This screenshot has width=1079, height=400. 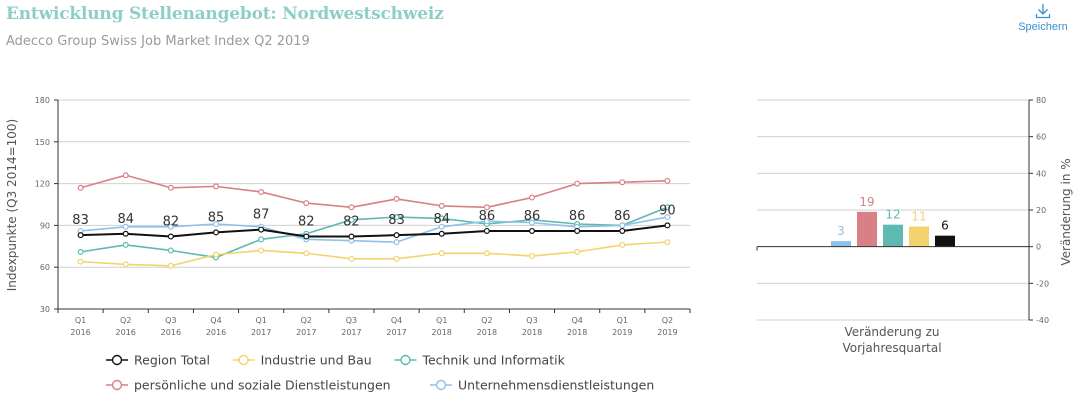 What do you see at coordinates (1043, 27) in the screenshot?
I see `save-label: Speichern` at bounding box center [1043, 27].